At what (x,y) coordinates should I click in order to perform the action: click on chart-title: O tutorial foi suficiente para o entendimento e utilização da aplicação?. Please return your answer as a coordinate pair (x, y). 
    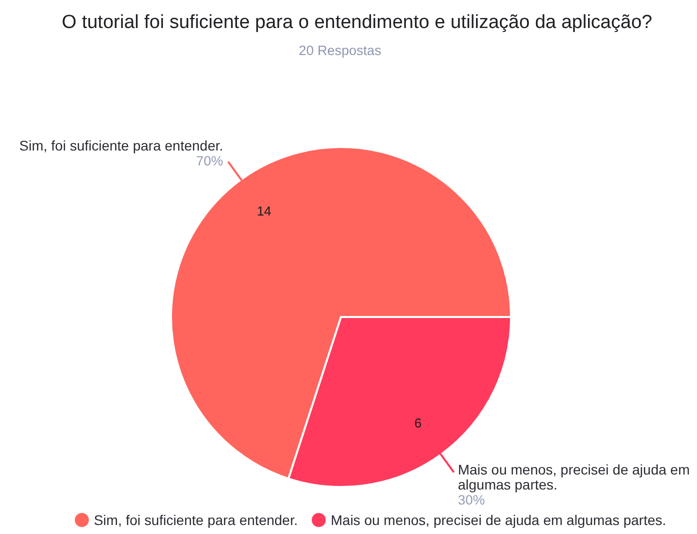
    Looking at the image, I should click on (357, 22).